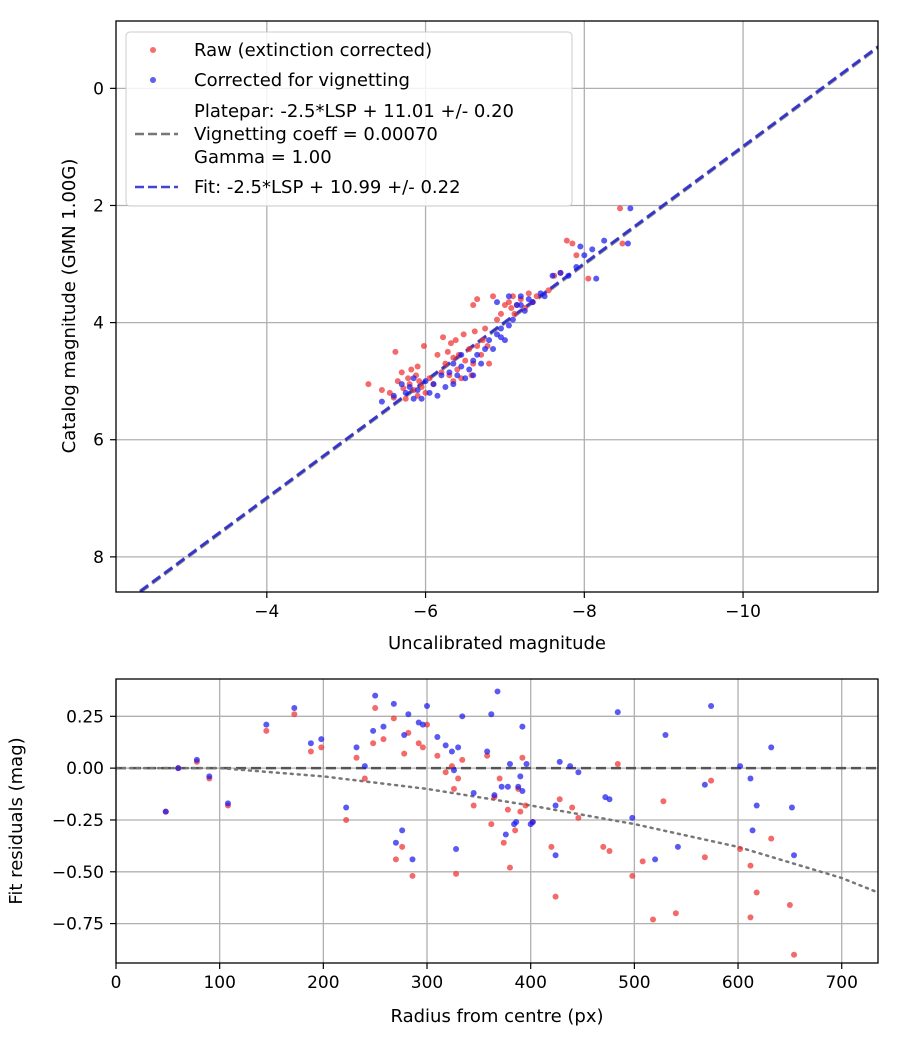 This screenshot has height=1050, width=900. I want to click on bottom-x-tick-label: 600, so click(738, 983).